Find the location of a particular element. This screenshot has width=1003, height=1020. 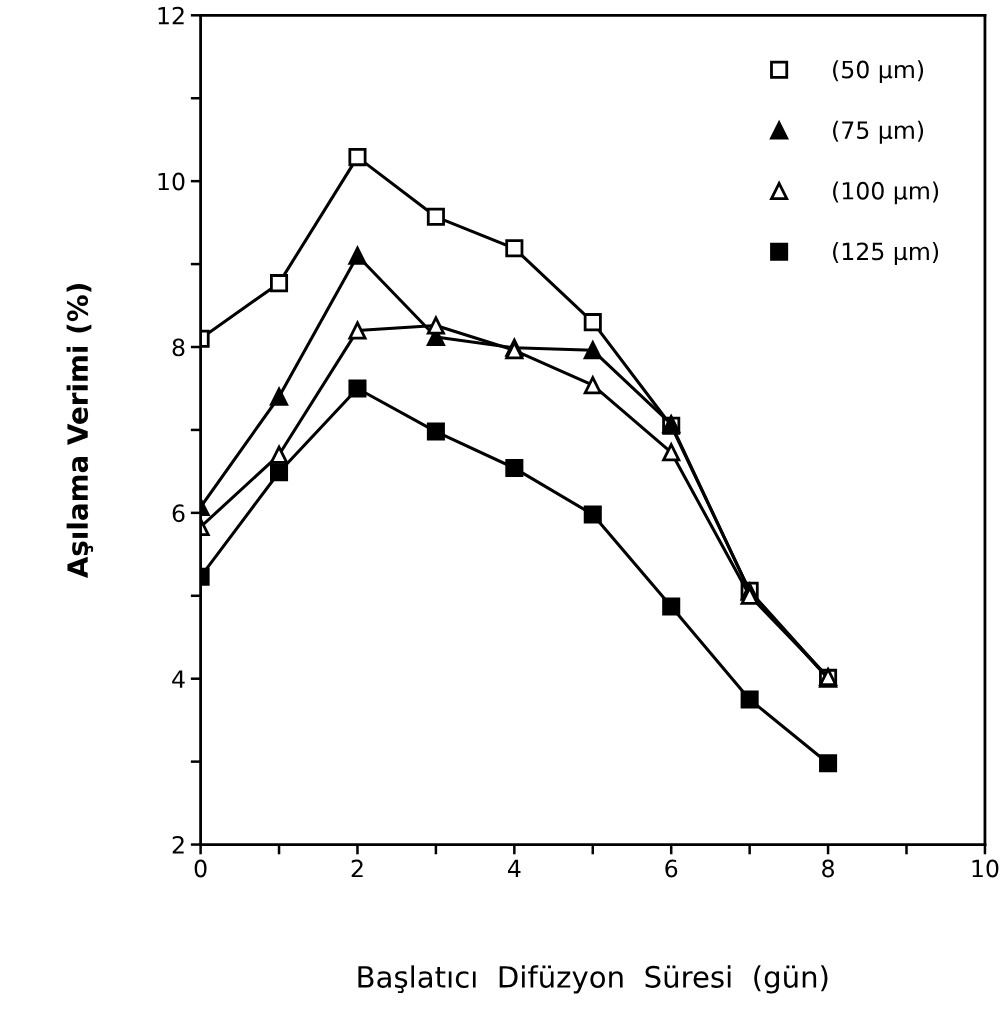

y-tick-label: 10 is located at coordinates (171, 181).